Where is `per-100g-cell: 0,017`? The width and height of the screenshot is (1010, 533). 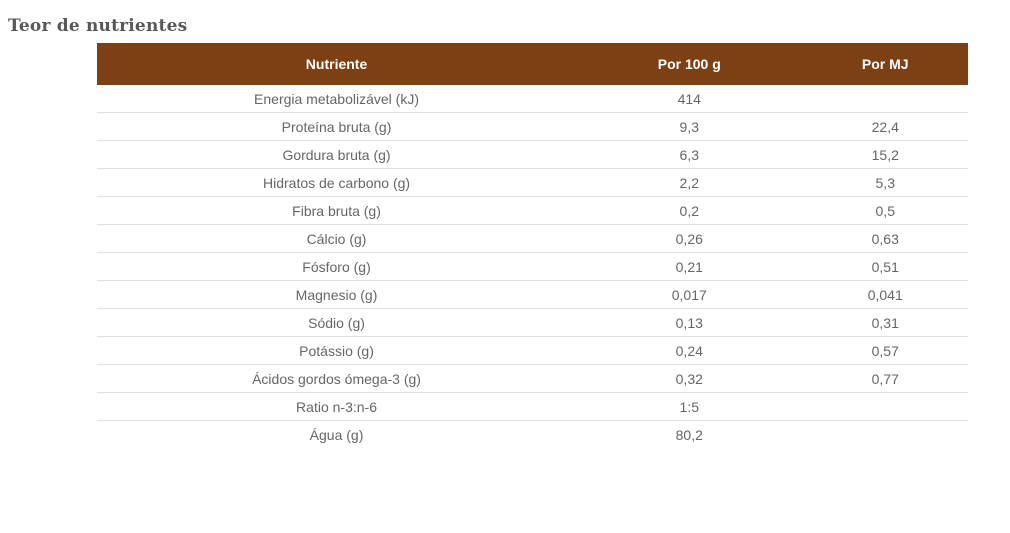 per-100g-cell: 0,017 is located at coordinates (689, 294).